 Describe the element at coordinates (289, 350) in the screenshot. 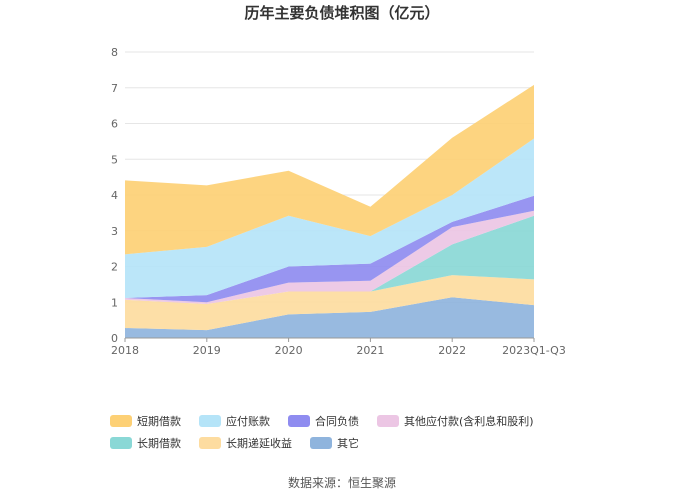

I see `x-tick-label: 2020` at that location.